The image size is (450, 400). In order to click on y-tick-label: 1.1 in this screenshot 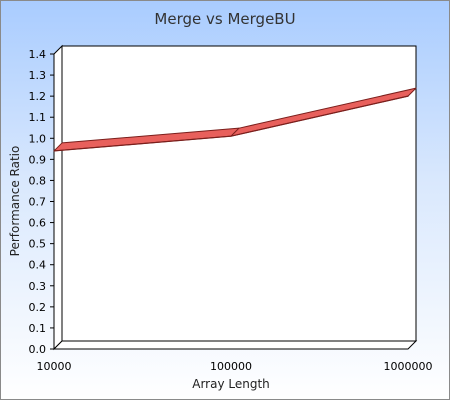, I will do `click(38, 117)`.